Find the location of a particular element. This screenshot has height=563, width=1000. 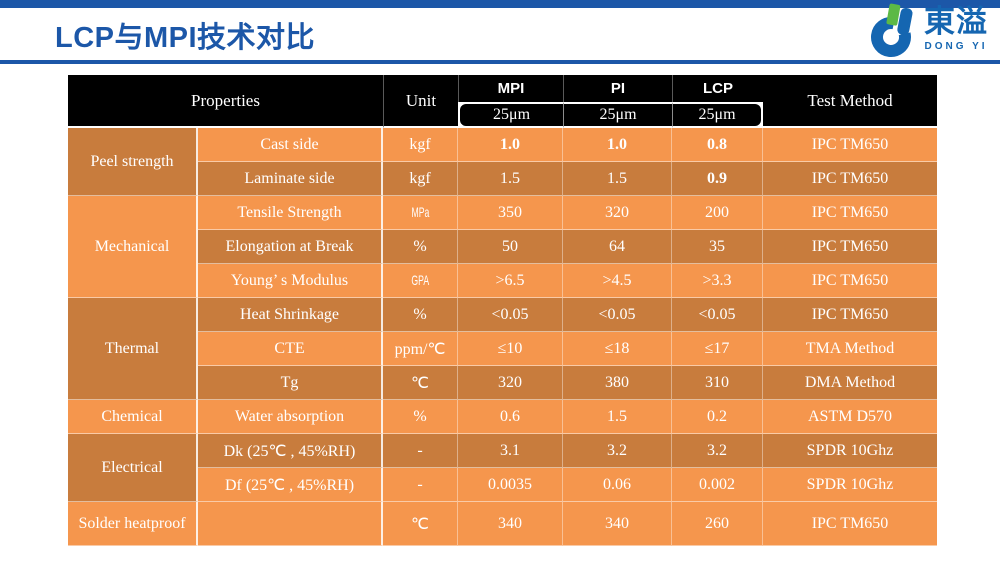

value-cell: 320 is located at coordinates (510, 383).